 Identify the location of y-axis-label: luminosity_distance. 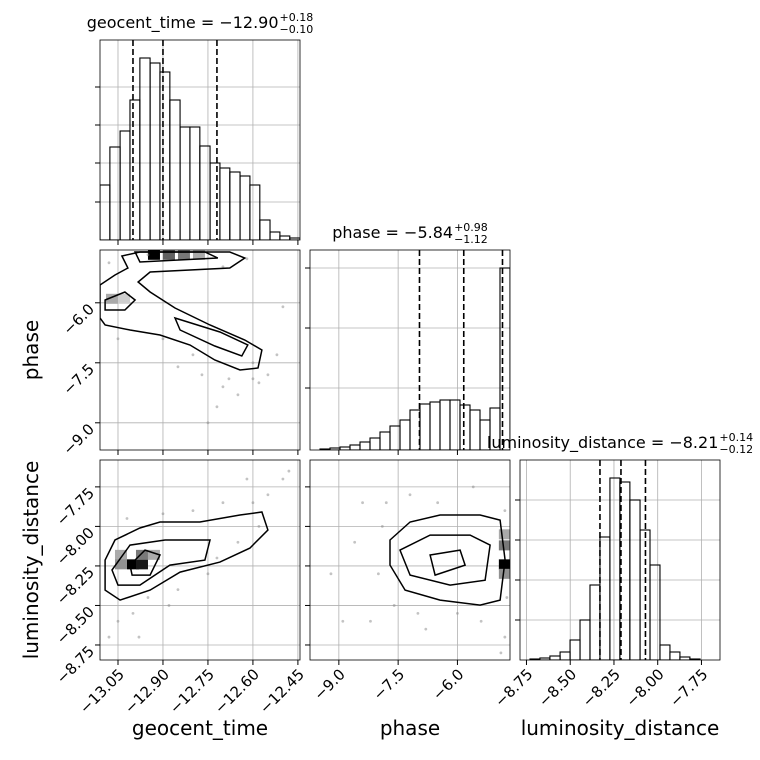
(31, 560).